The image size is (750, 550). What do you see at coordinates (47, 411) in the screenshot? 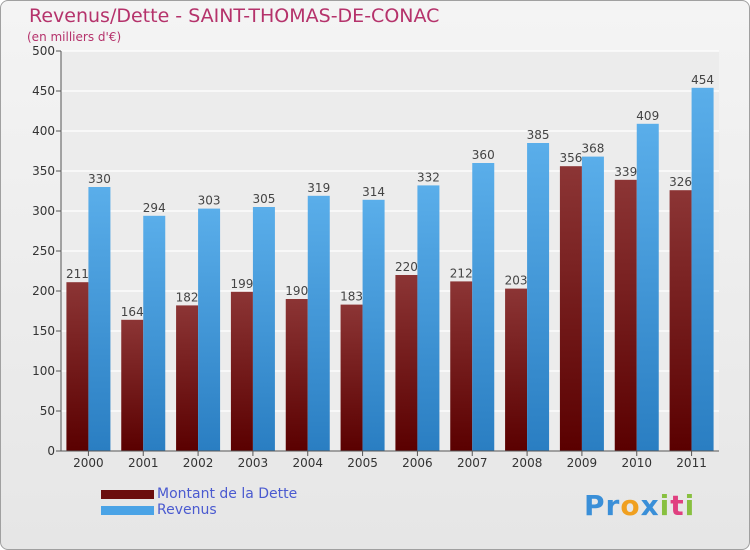
I see `y-tick-label: 50` at bounding box center [47, 411].